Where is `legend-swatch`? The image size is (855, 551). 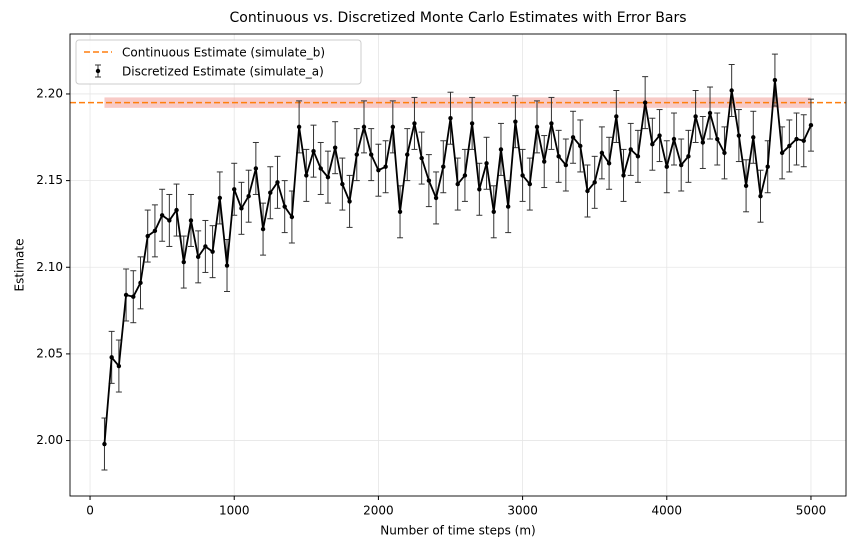 legend-swatch is located at coordinates (98, 71).